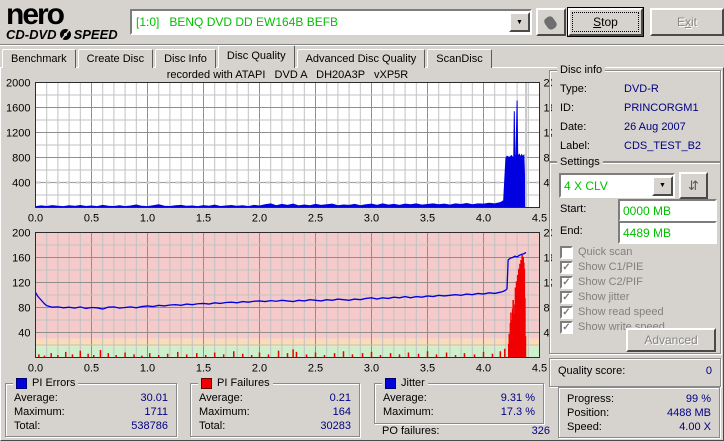 The image size is (724, 441). Describe the element at coordinates (390, 383) in the screenshot. I see `jitter-legend-swatch` at that location.